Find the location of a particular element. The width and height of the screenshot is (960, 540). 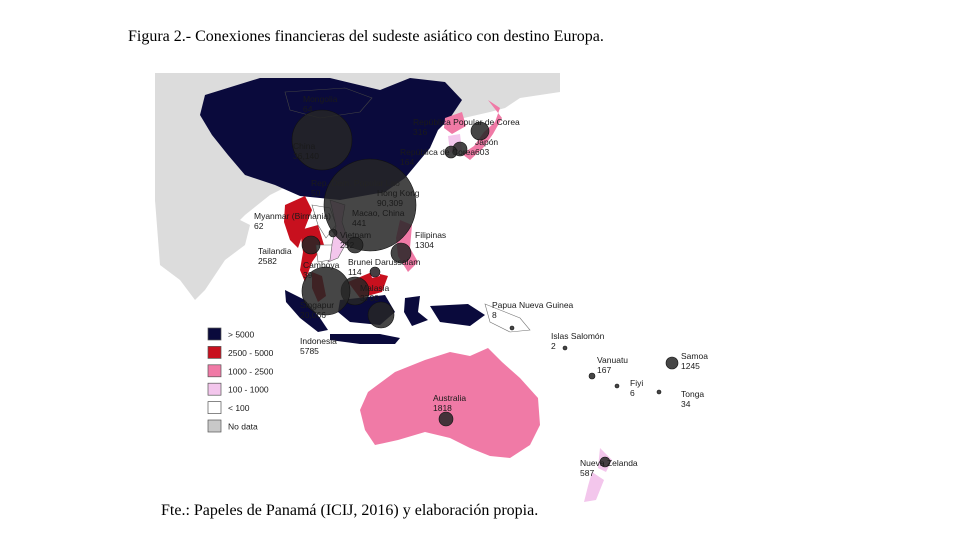

region-cambodia is located at coordinates (324, 253).